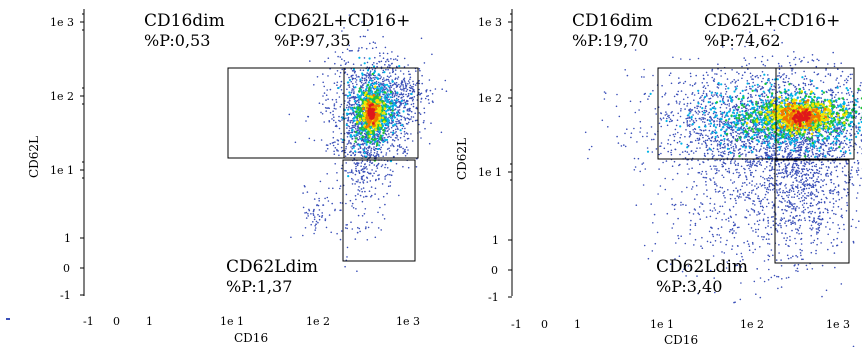  Describe the element at coordinates (368, 143) in the screenshot. I see `density-left` at that location.